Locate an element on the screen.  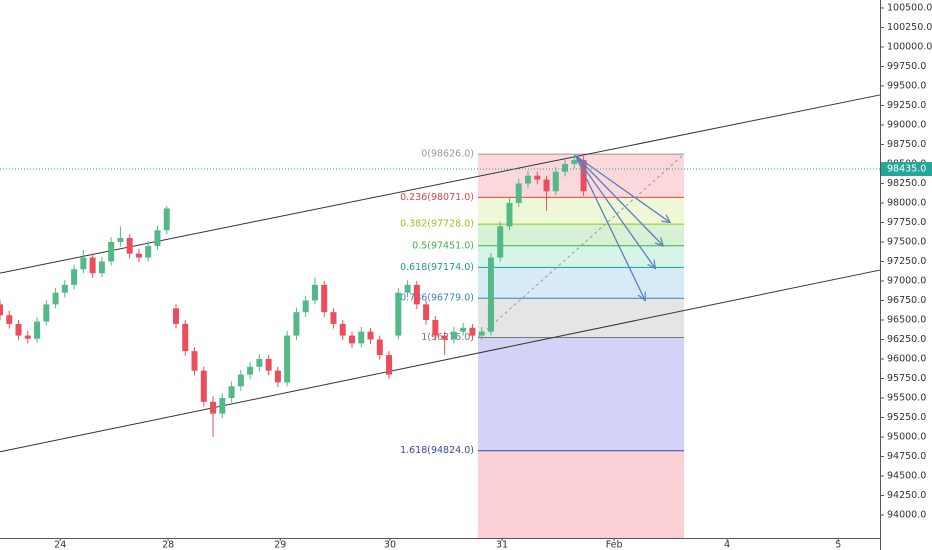
y-tick-label: 99000.0 is located at coordinates (906, 124).